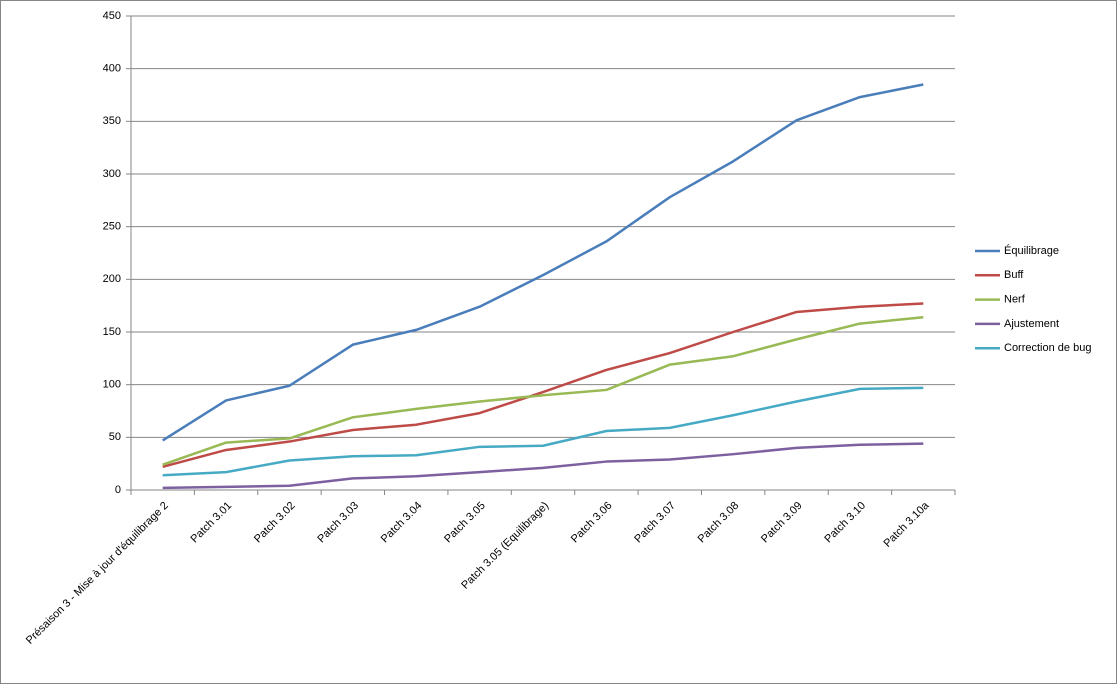 The image size is (1117, 684). I want to click on legend-label: Buff, so click(1014, 275).